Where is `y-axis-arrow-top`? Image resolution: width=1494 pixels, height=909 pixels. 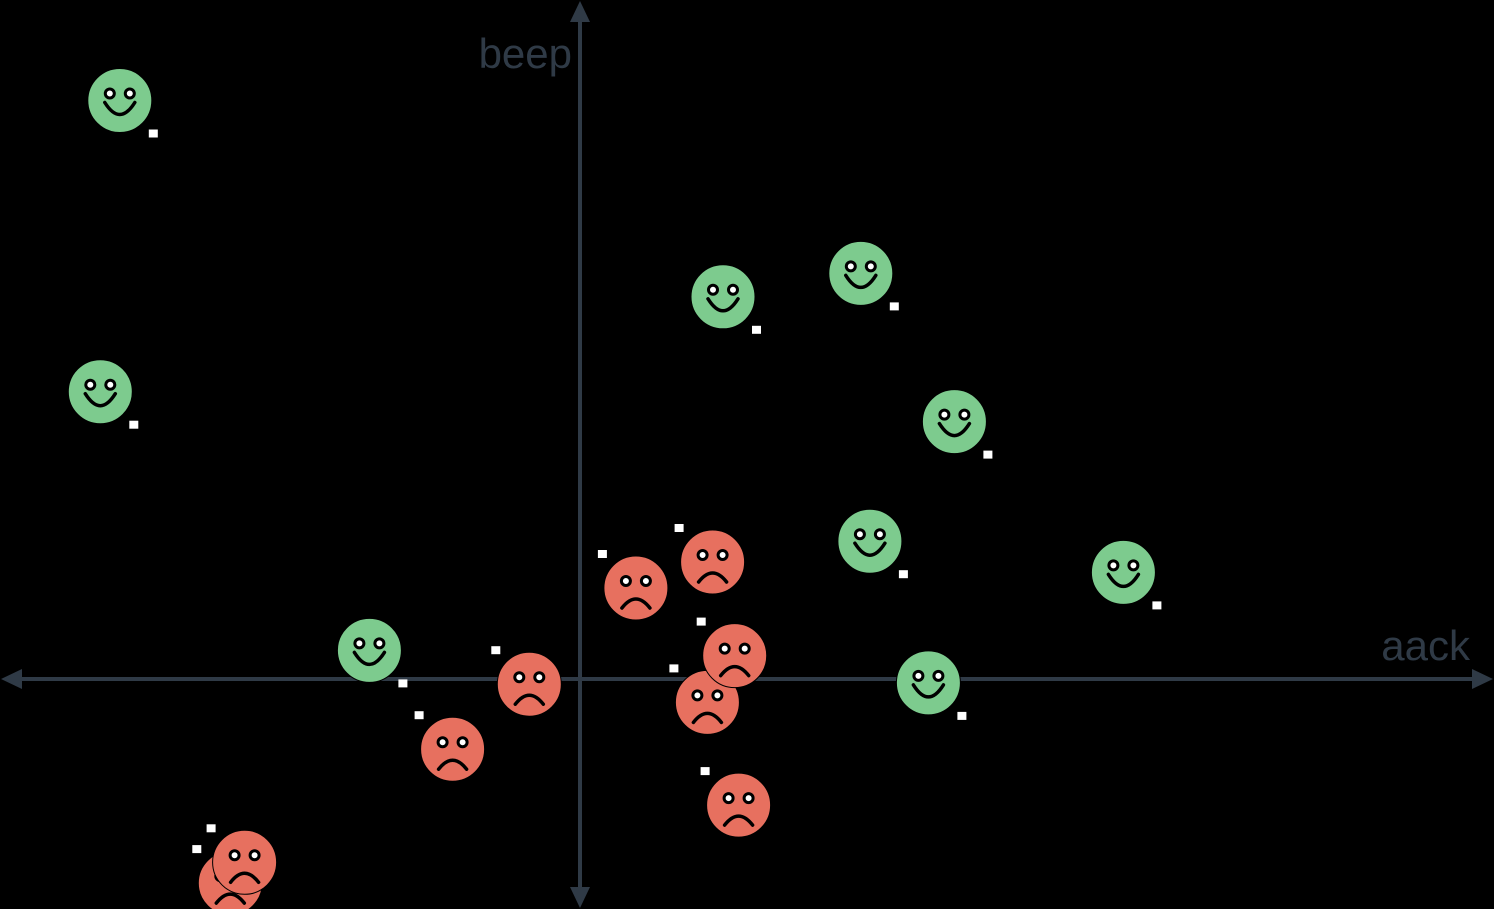
y-axis-arrow-top is located at coordinates (580, 11).